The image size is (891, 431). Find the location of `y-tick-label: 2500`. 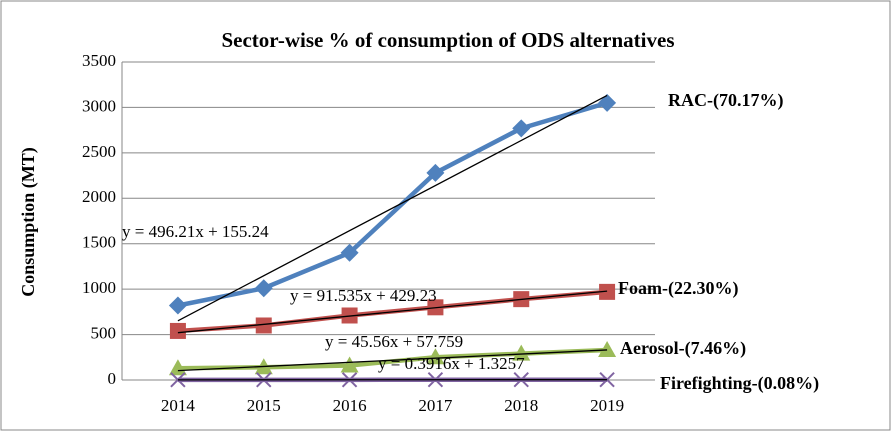

y-tick-label: 2500 is located at coordinates (99, 151).